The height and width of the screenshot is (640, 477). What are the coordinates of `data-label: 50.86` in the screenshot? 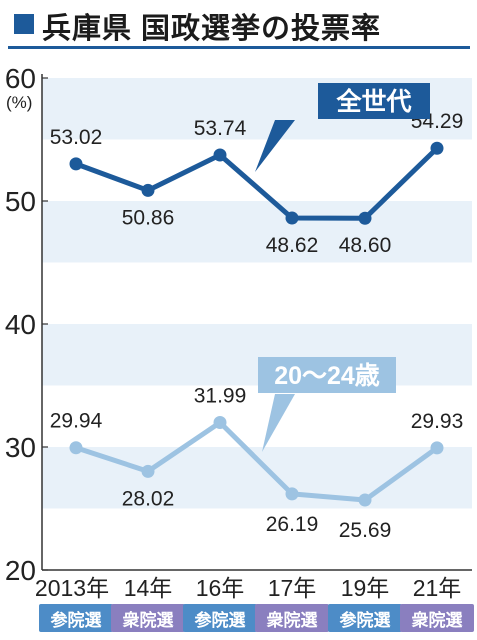 It's located at (148, 217).